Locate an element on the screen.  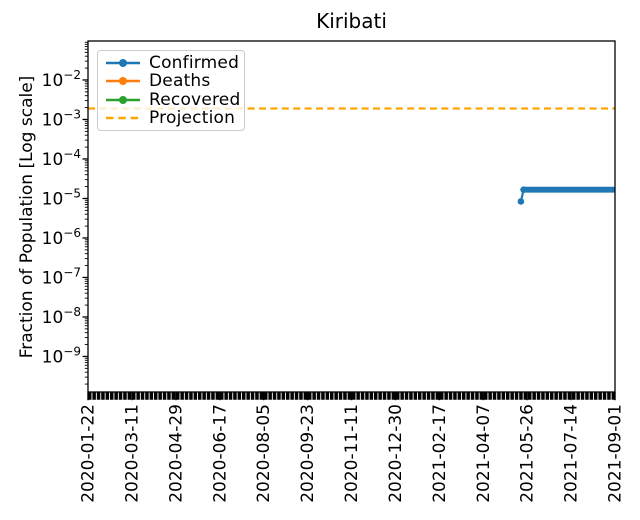
y-tick-label: 10⁻⁹ is located at coordinates (61, 355).